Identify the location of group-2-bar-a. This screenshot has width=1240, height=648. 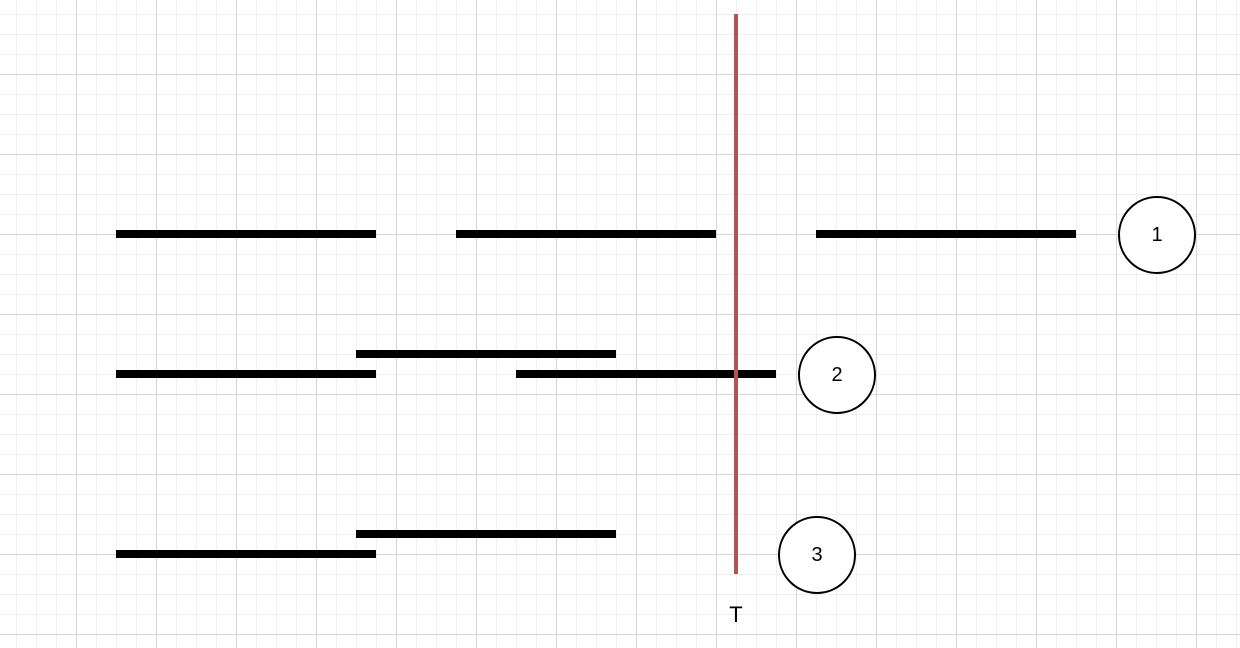
(246, 374).